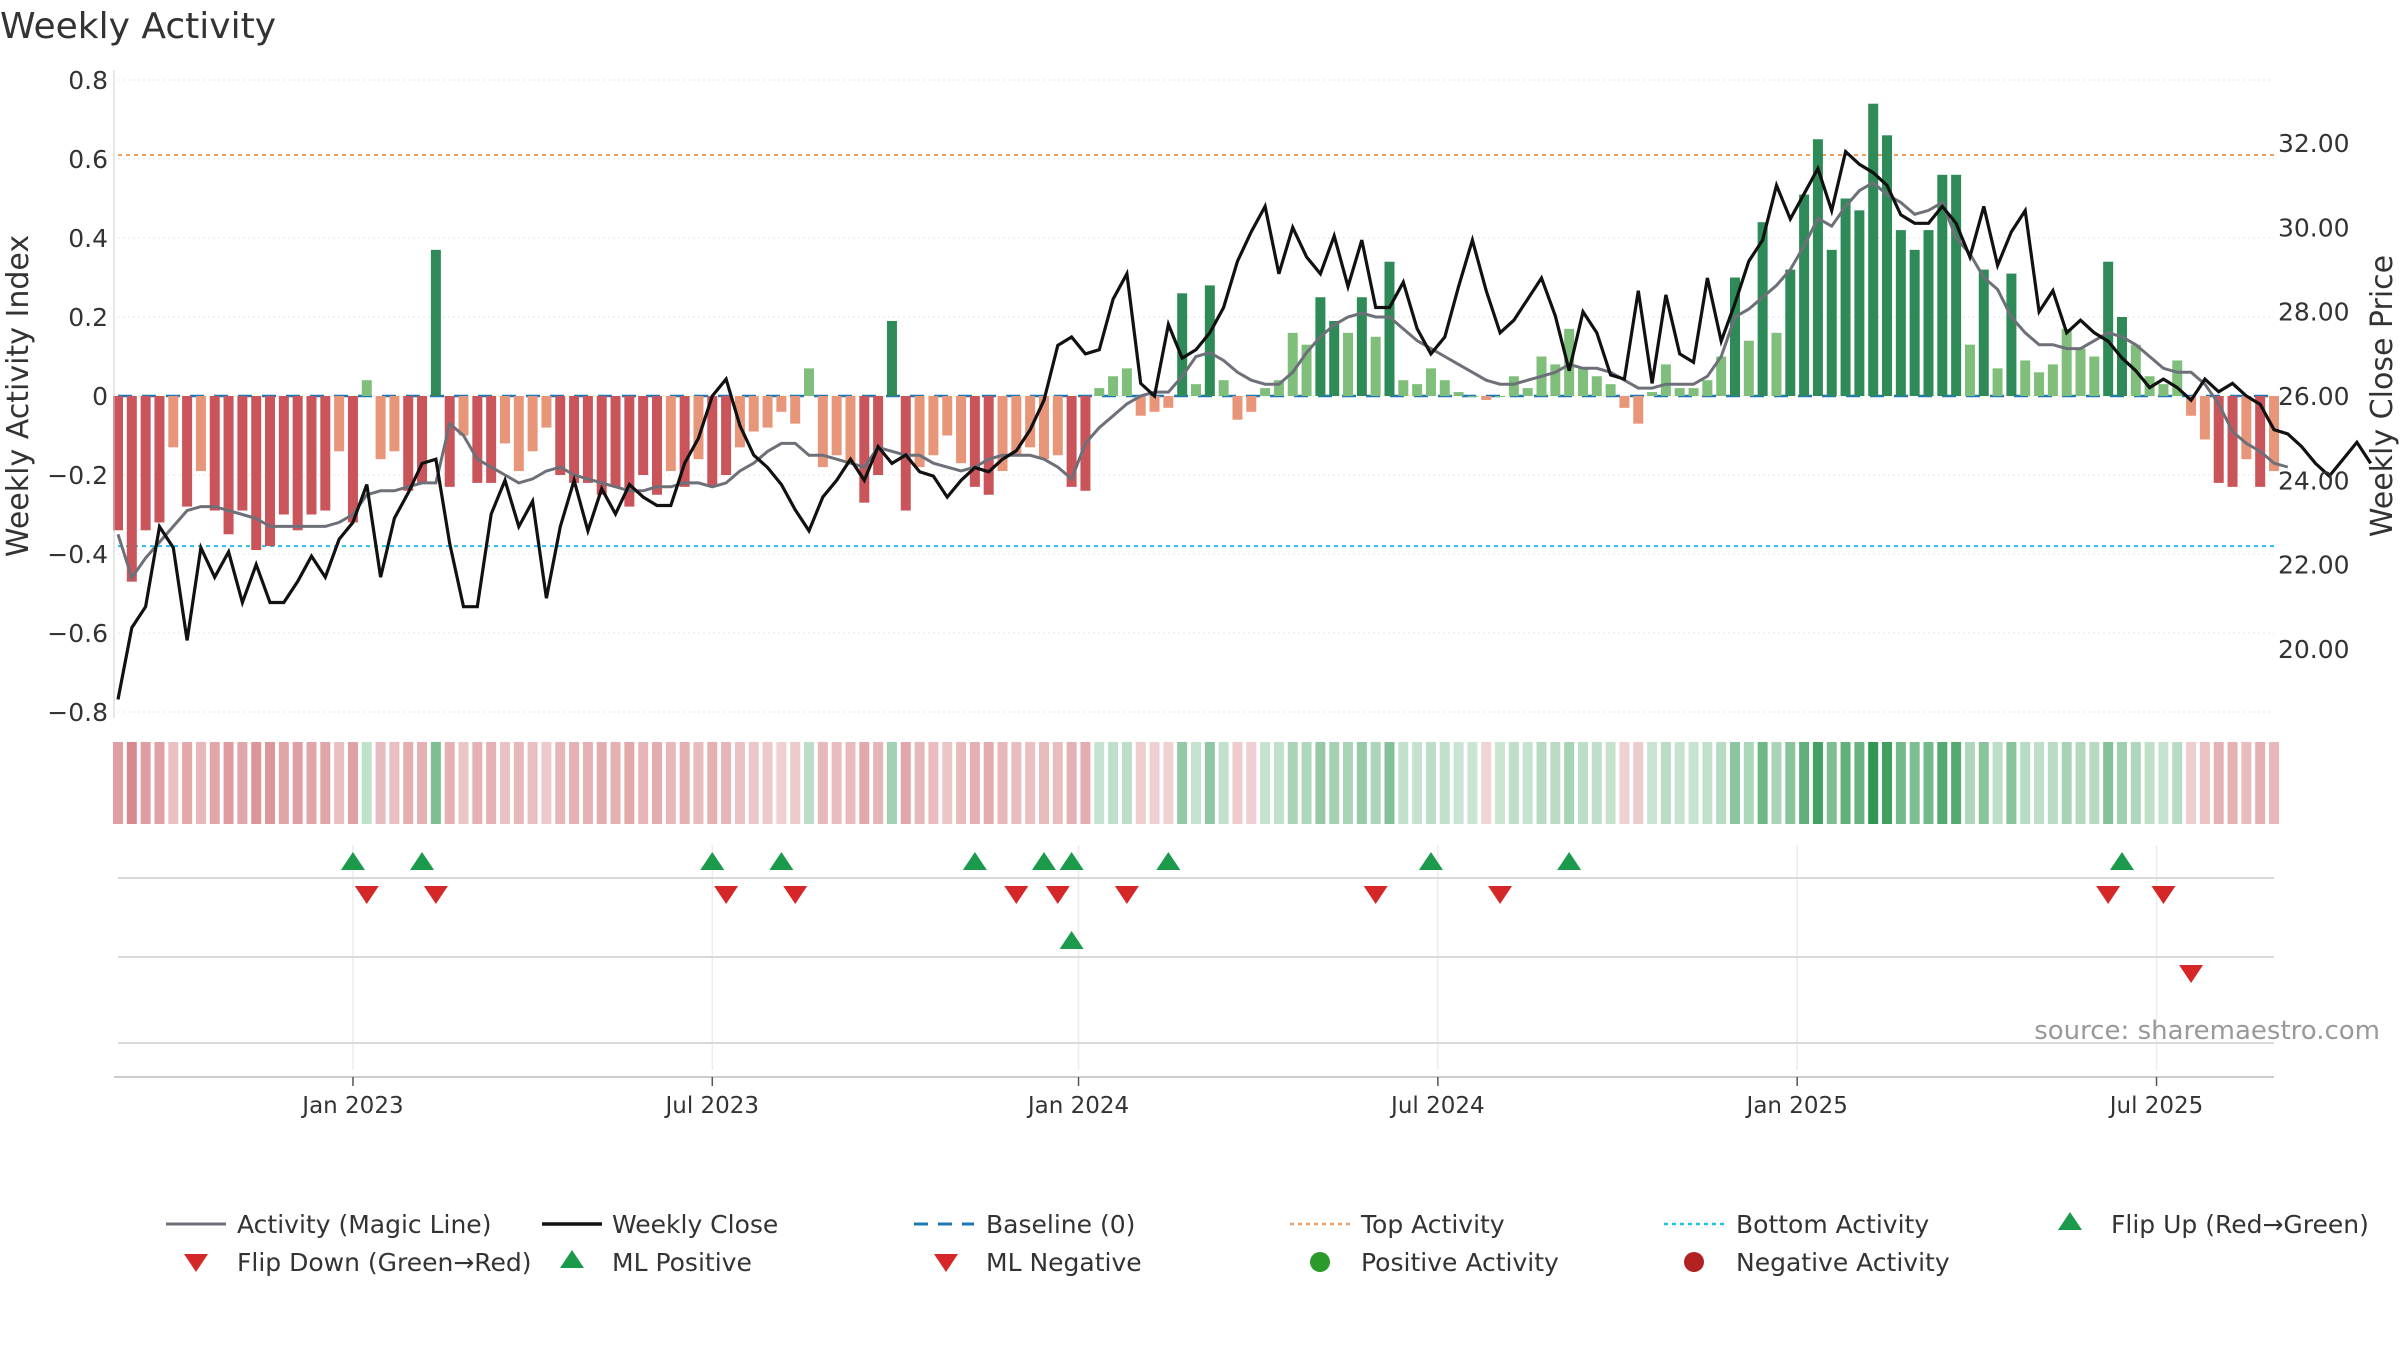 The height and width of the screenshot is (1350, 2400). Describe the element at coordinates (2314, 227) in the screenshot. I see `y-tick-label-right: 30.00` at that location.